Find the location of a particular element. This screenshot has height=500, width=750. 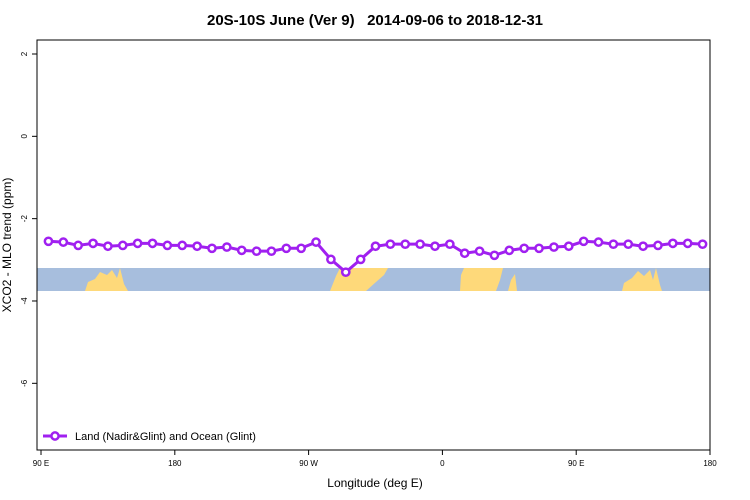

x-tick-label: 90 W is located at coordinates (308, 463).